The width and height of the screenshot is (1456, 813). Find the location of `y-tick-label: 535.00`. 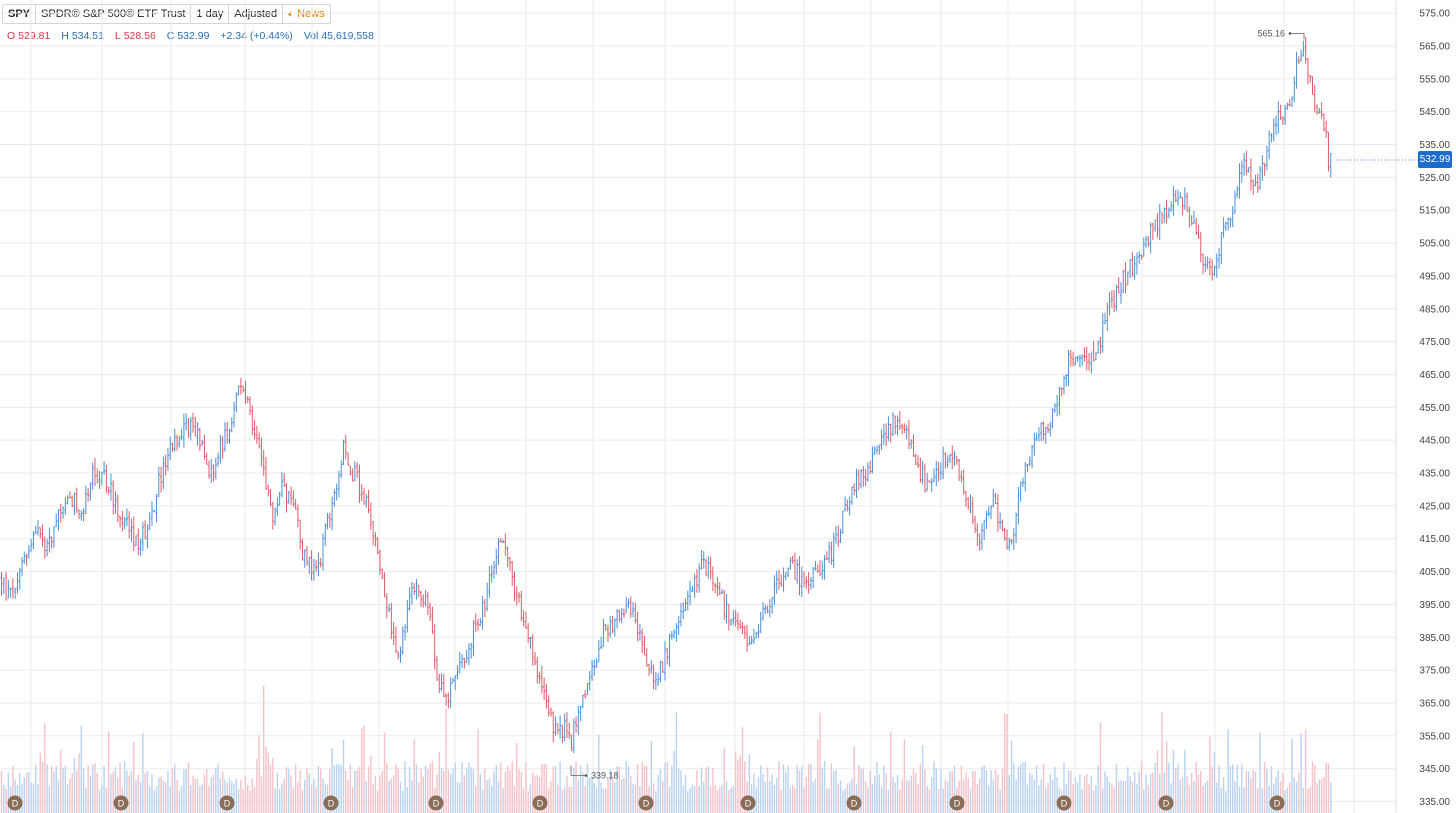

y-tick-label: 535.00 is located at coordinates (1434, 145).